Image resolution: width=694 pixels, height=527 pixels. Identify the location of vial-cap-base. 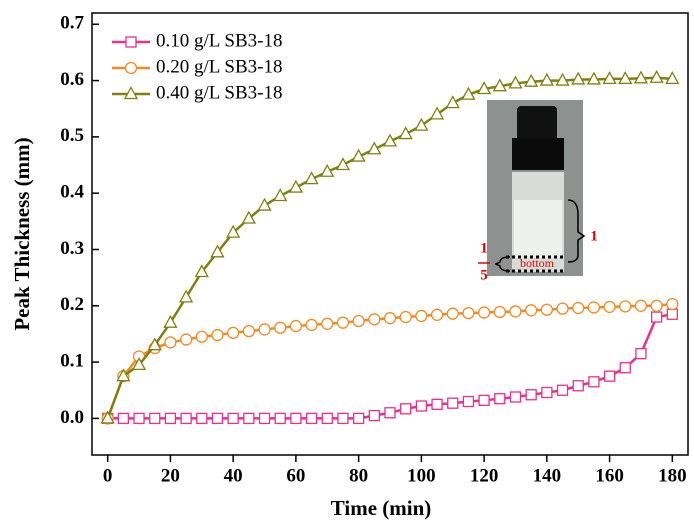
(538, 154).